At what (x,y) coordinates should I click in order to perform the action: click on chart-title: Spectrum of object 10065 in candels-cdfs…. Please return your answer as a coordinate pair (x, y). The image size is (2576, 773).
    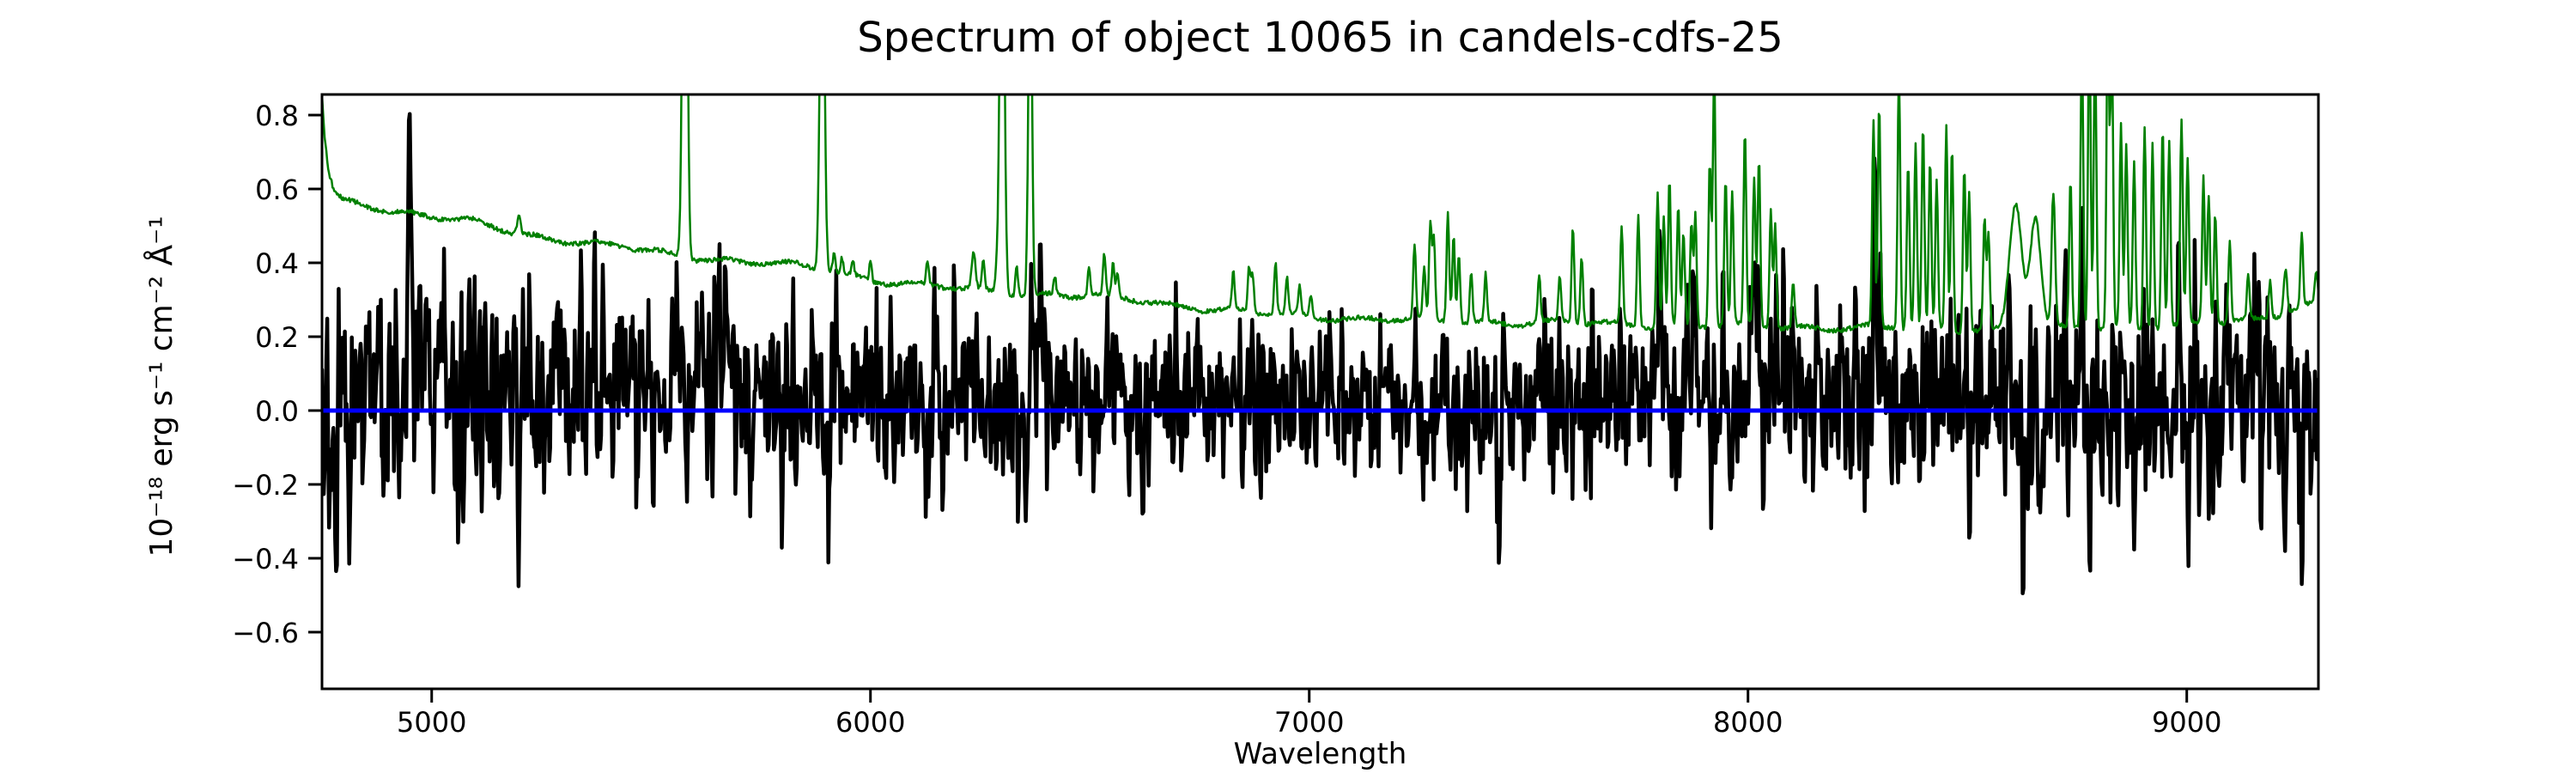
    Looking at the image, I should click on (1320, 38).